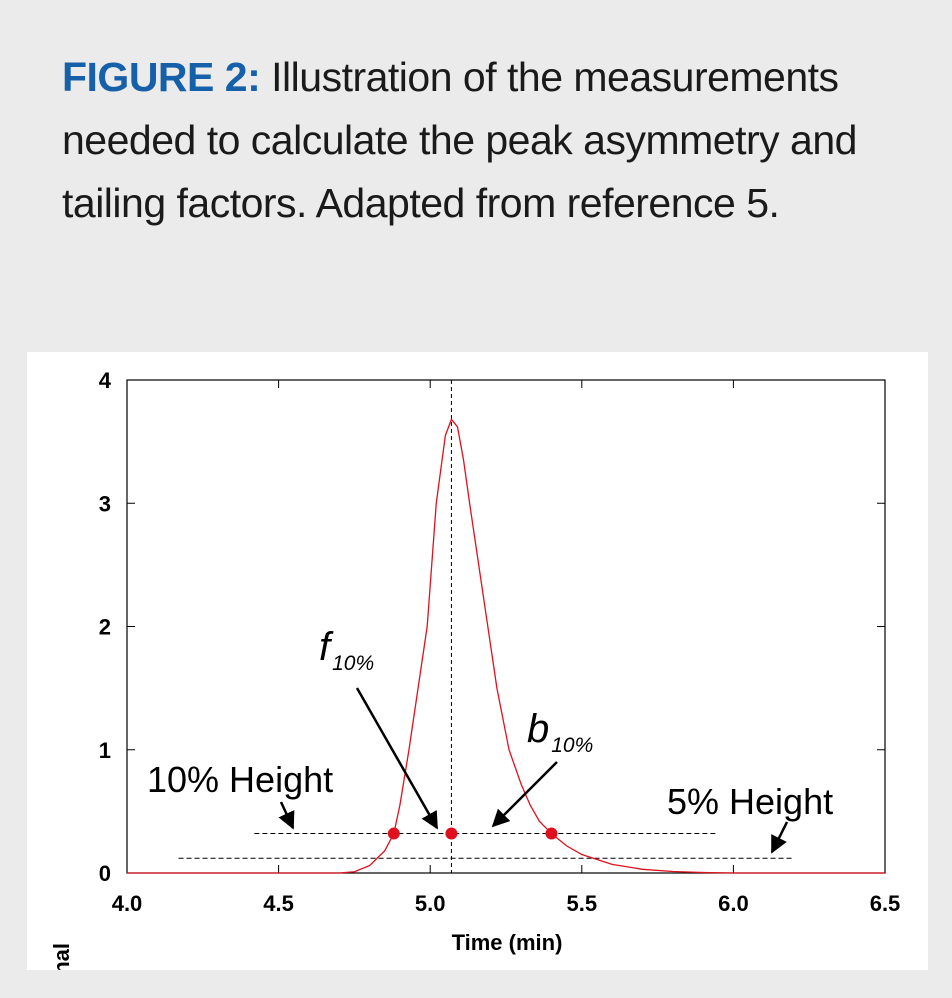  What do you see at coordinates (105, 380) in the screenshot?
I see `y-tick-label: 4` at bounding box center [105, 380].